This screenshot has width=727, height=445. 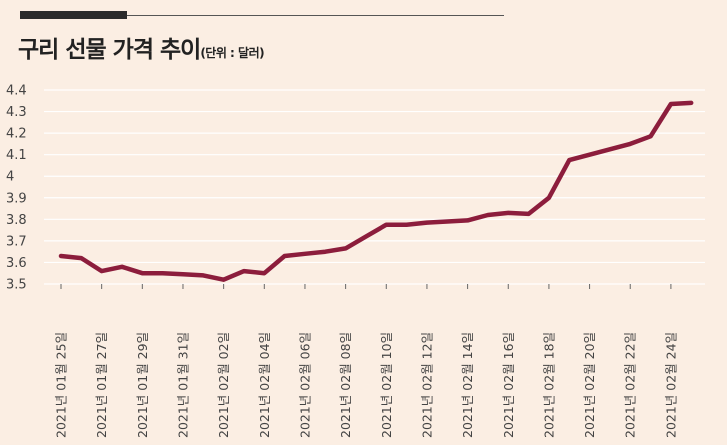 What do you see at coordinates (142, 385) in the screenshot?
I see `x-tick-label: 2021년 01월 29일` at bounding box center [142, 385].